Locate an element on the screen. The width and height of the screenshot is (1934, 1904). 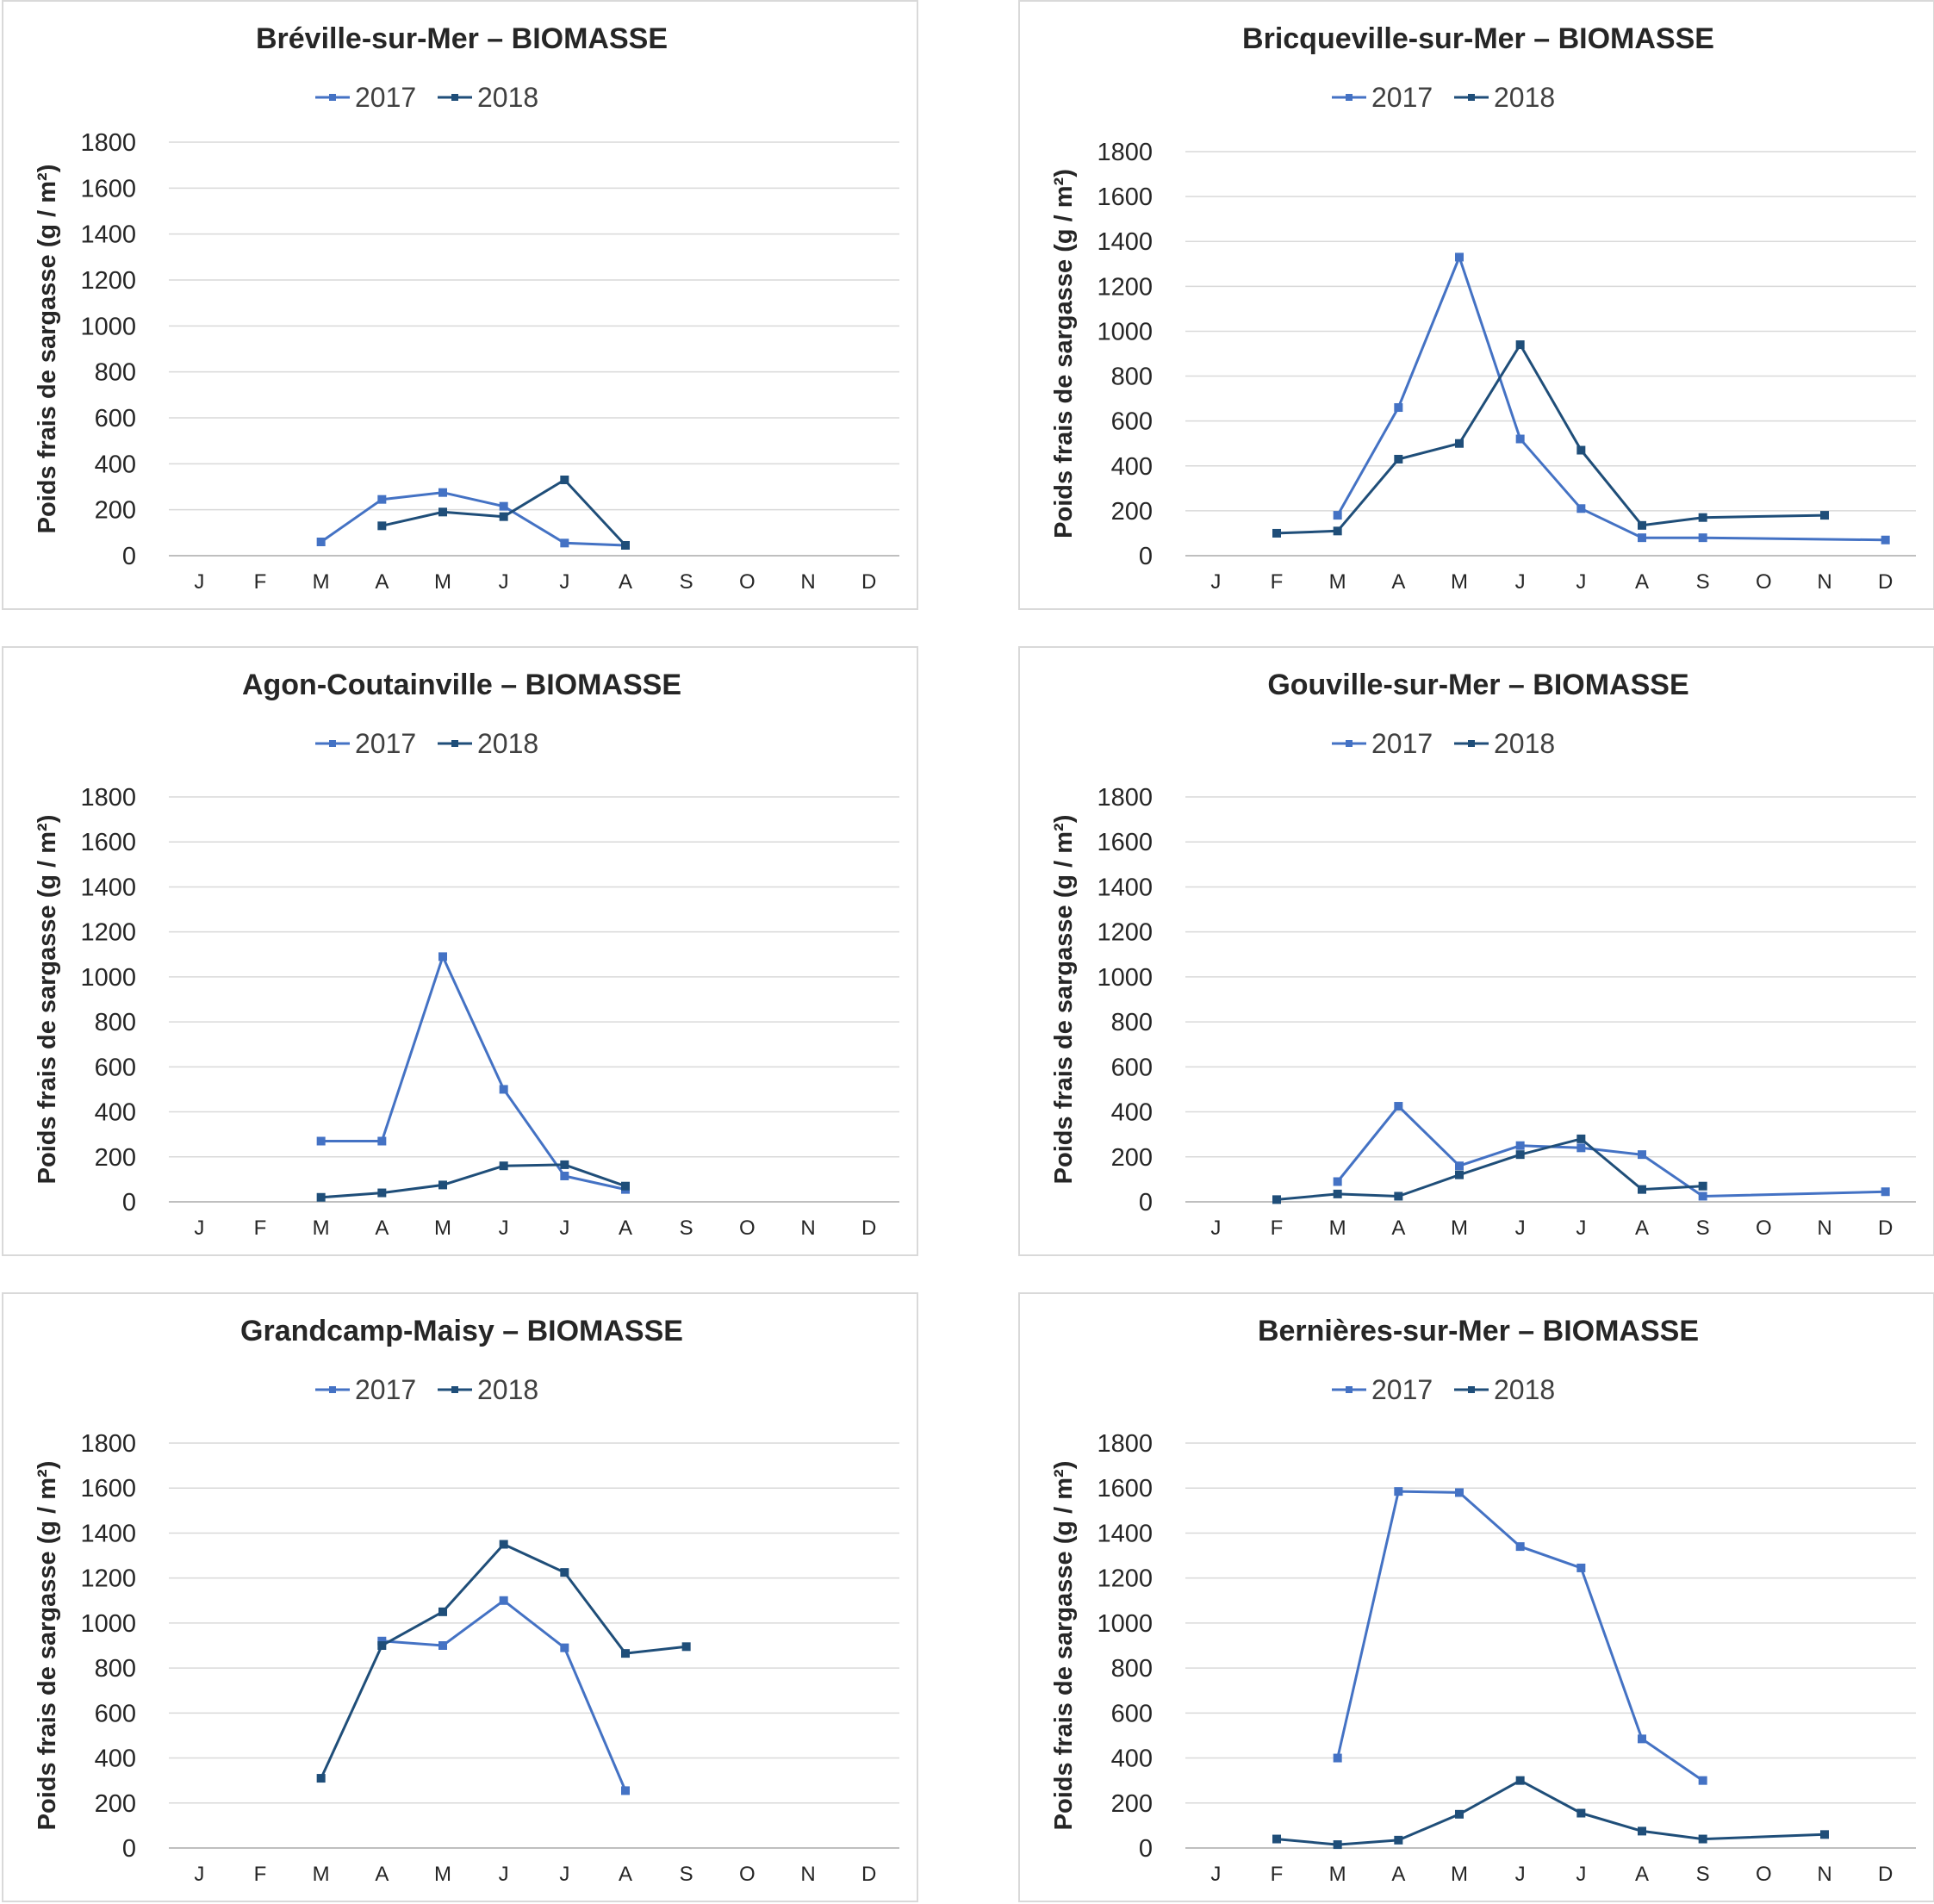
chart-title: Gouville-sur-Mer – BIOMASSE is located at coordinates (1477, 685).